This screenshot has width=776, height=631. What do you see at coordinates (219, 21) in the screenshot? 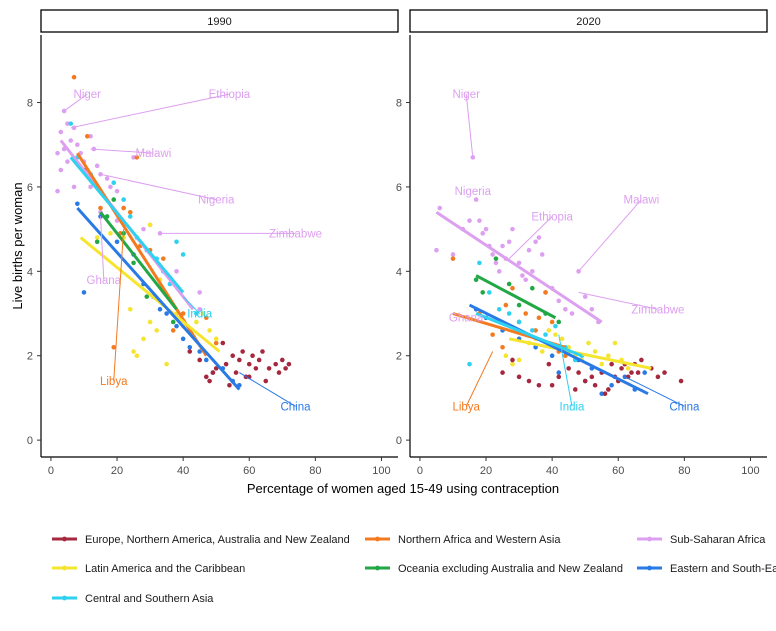
I see `facet-strip` at bounding box center [219, 21].